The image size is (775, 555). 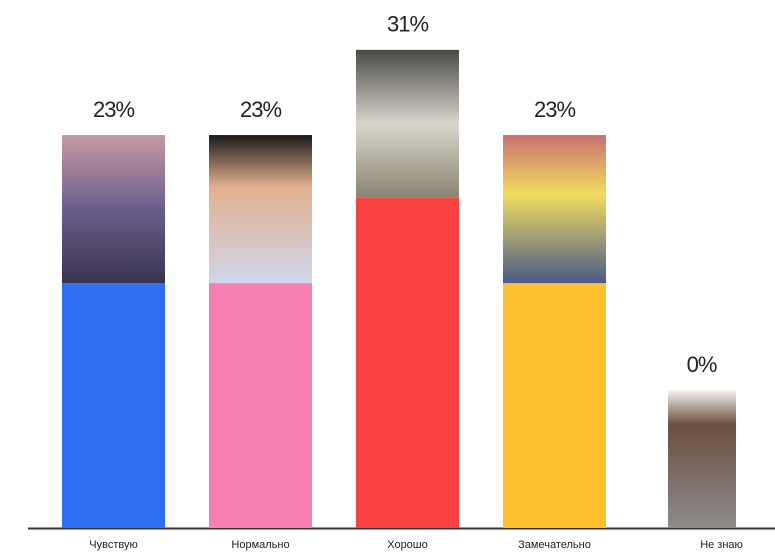 I want to click on x-tick-label: Не знаю, so click(x=721, y=545).